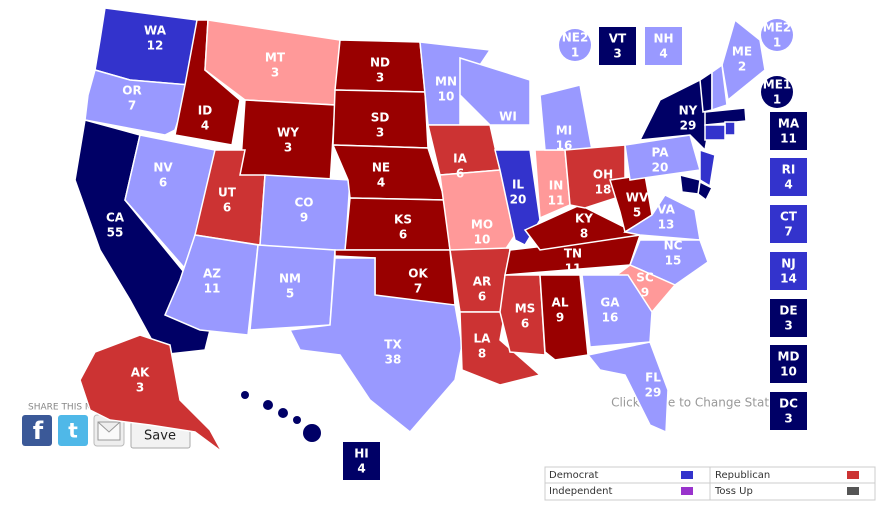 The image size is (878, 521). I want to click on state-label: NE2, so click(575, 38).